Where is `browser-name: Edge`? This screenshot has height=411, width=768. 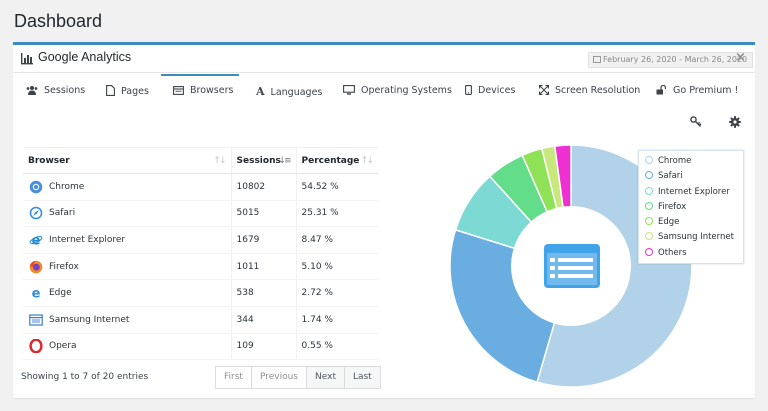
browser-name: Edge is located at coordinates (60, 293).